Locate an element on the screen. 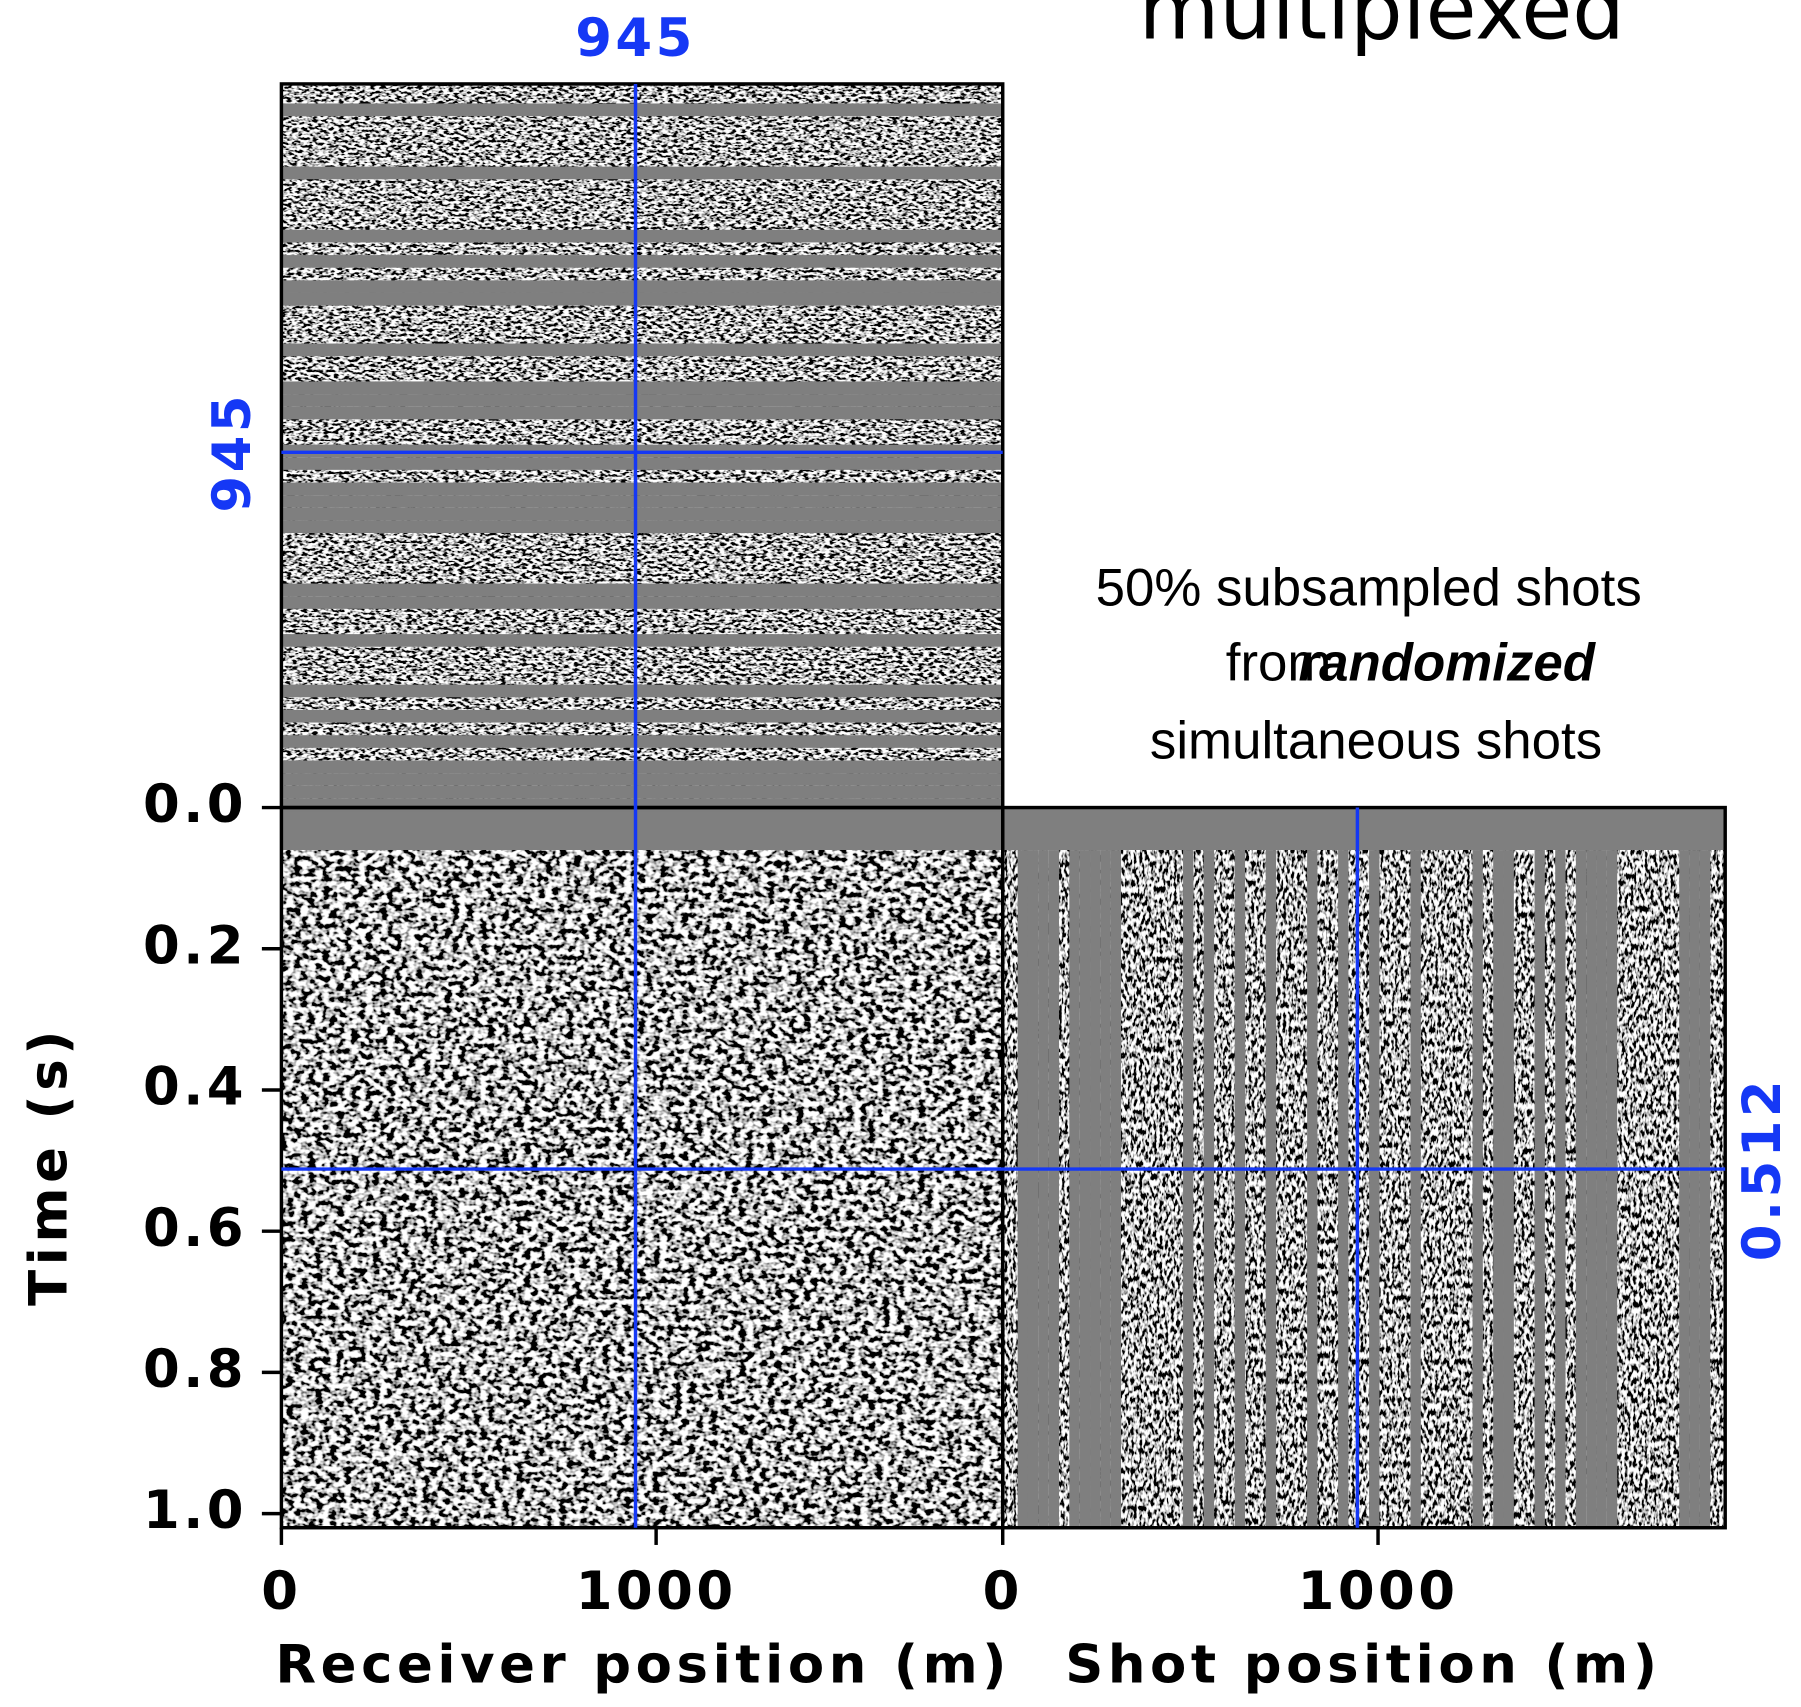 This screenshot has height=1707, width=1801. x-axis-label: Receiver position (m) is located at coordinates (643, 1664).